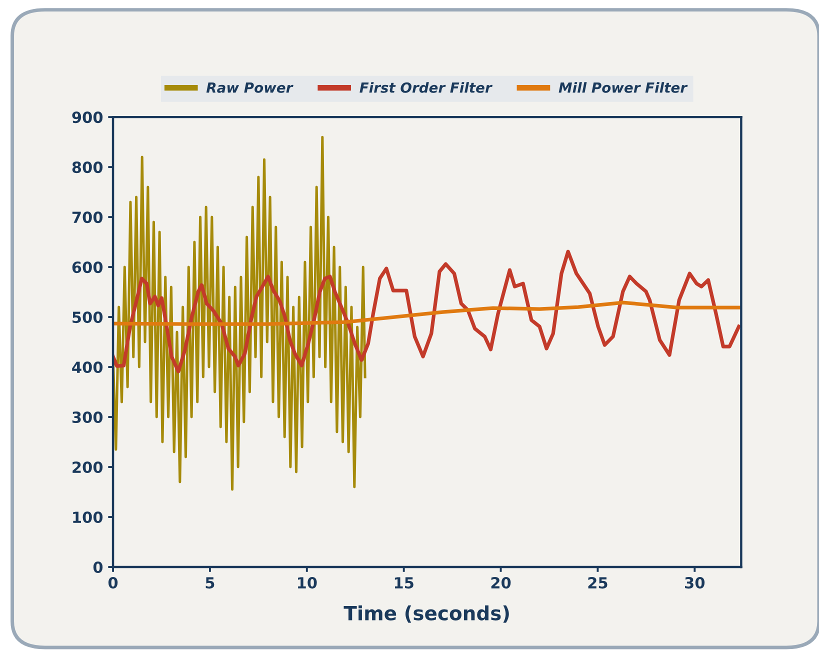 This screenshot has width=819, height=654. I want to click on y-tick-label: 900, so click(87, 118).